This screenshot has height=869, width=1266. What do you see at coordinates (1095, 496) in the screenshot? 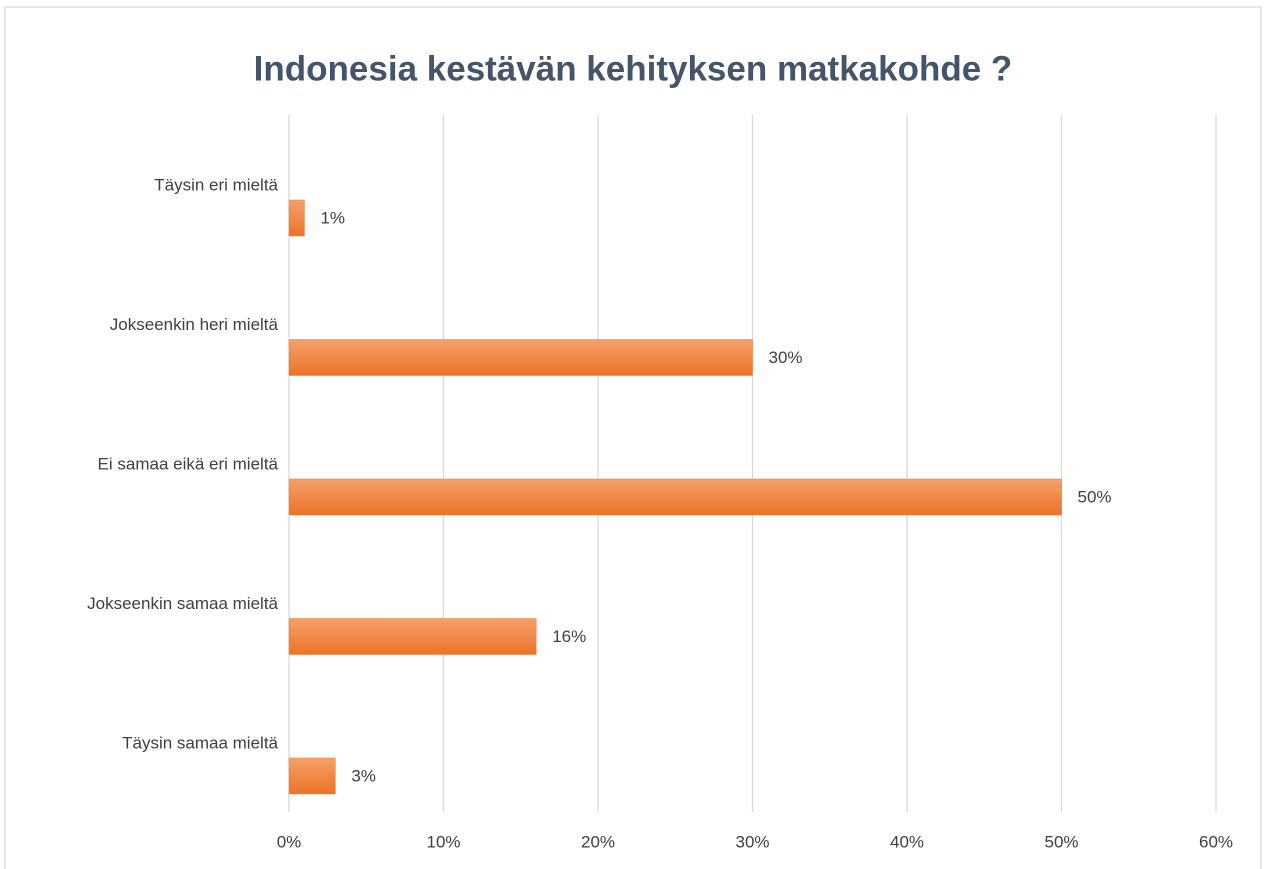
I see `data-label: 50%` at bounding box center [1095, 496].